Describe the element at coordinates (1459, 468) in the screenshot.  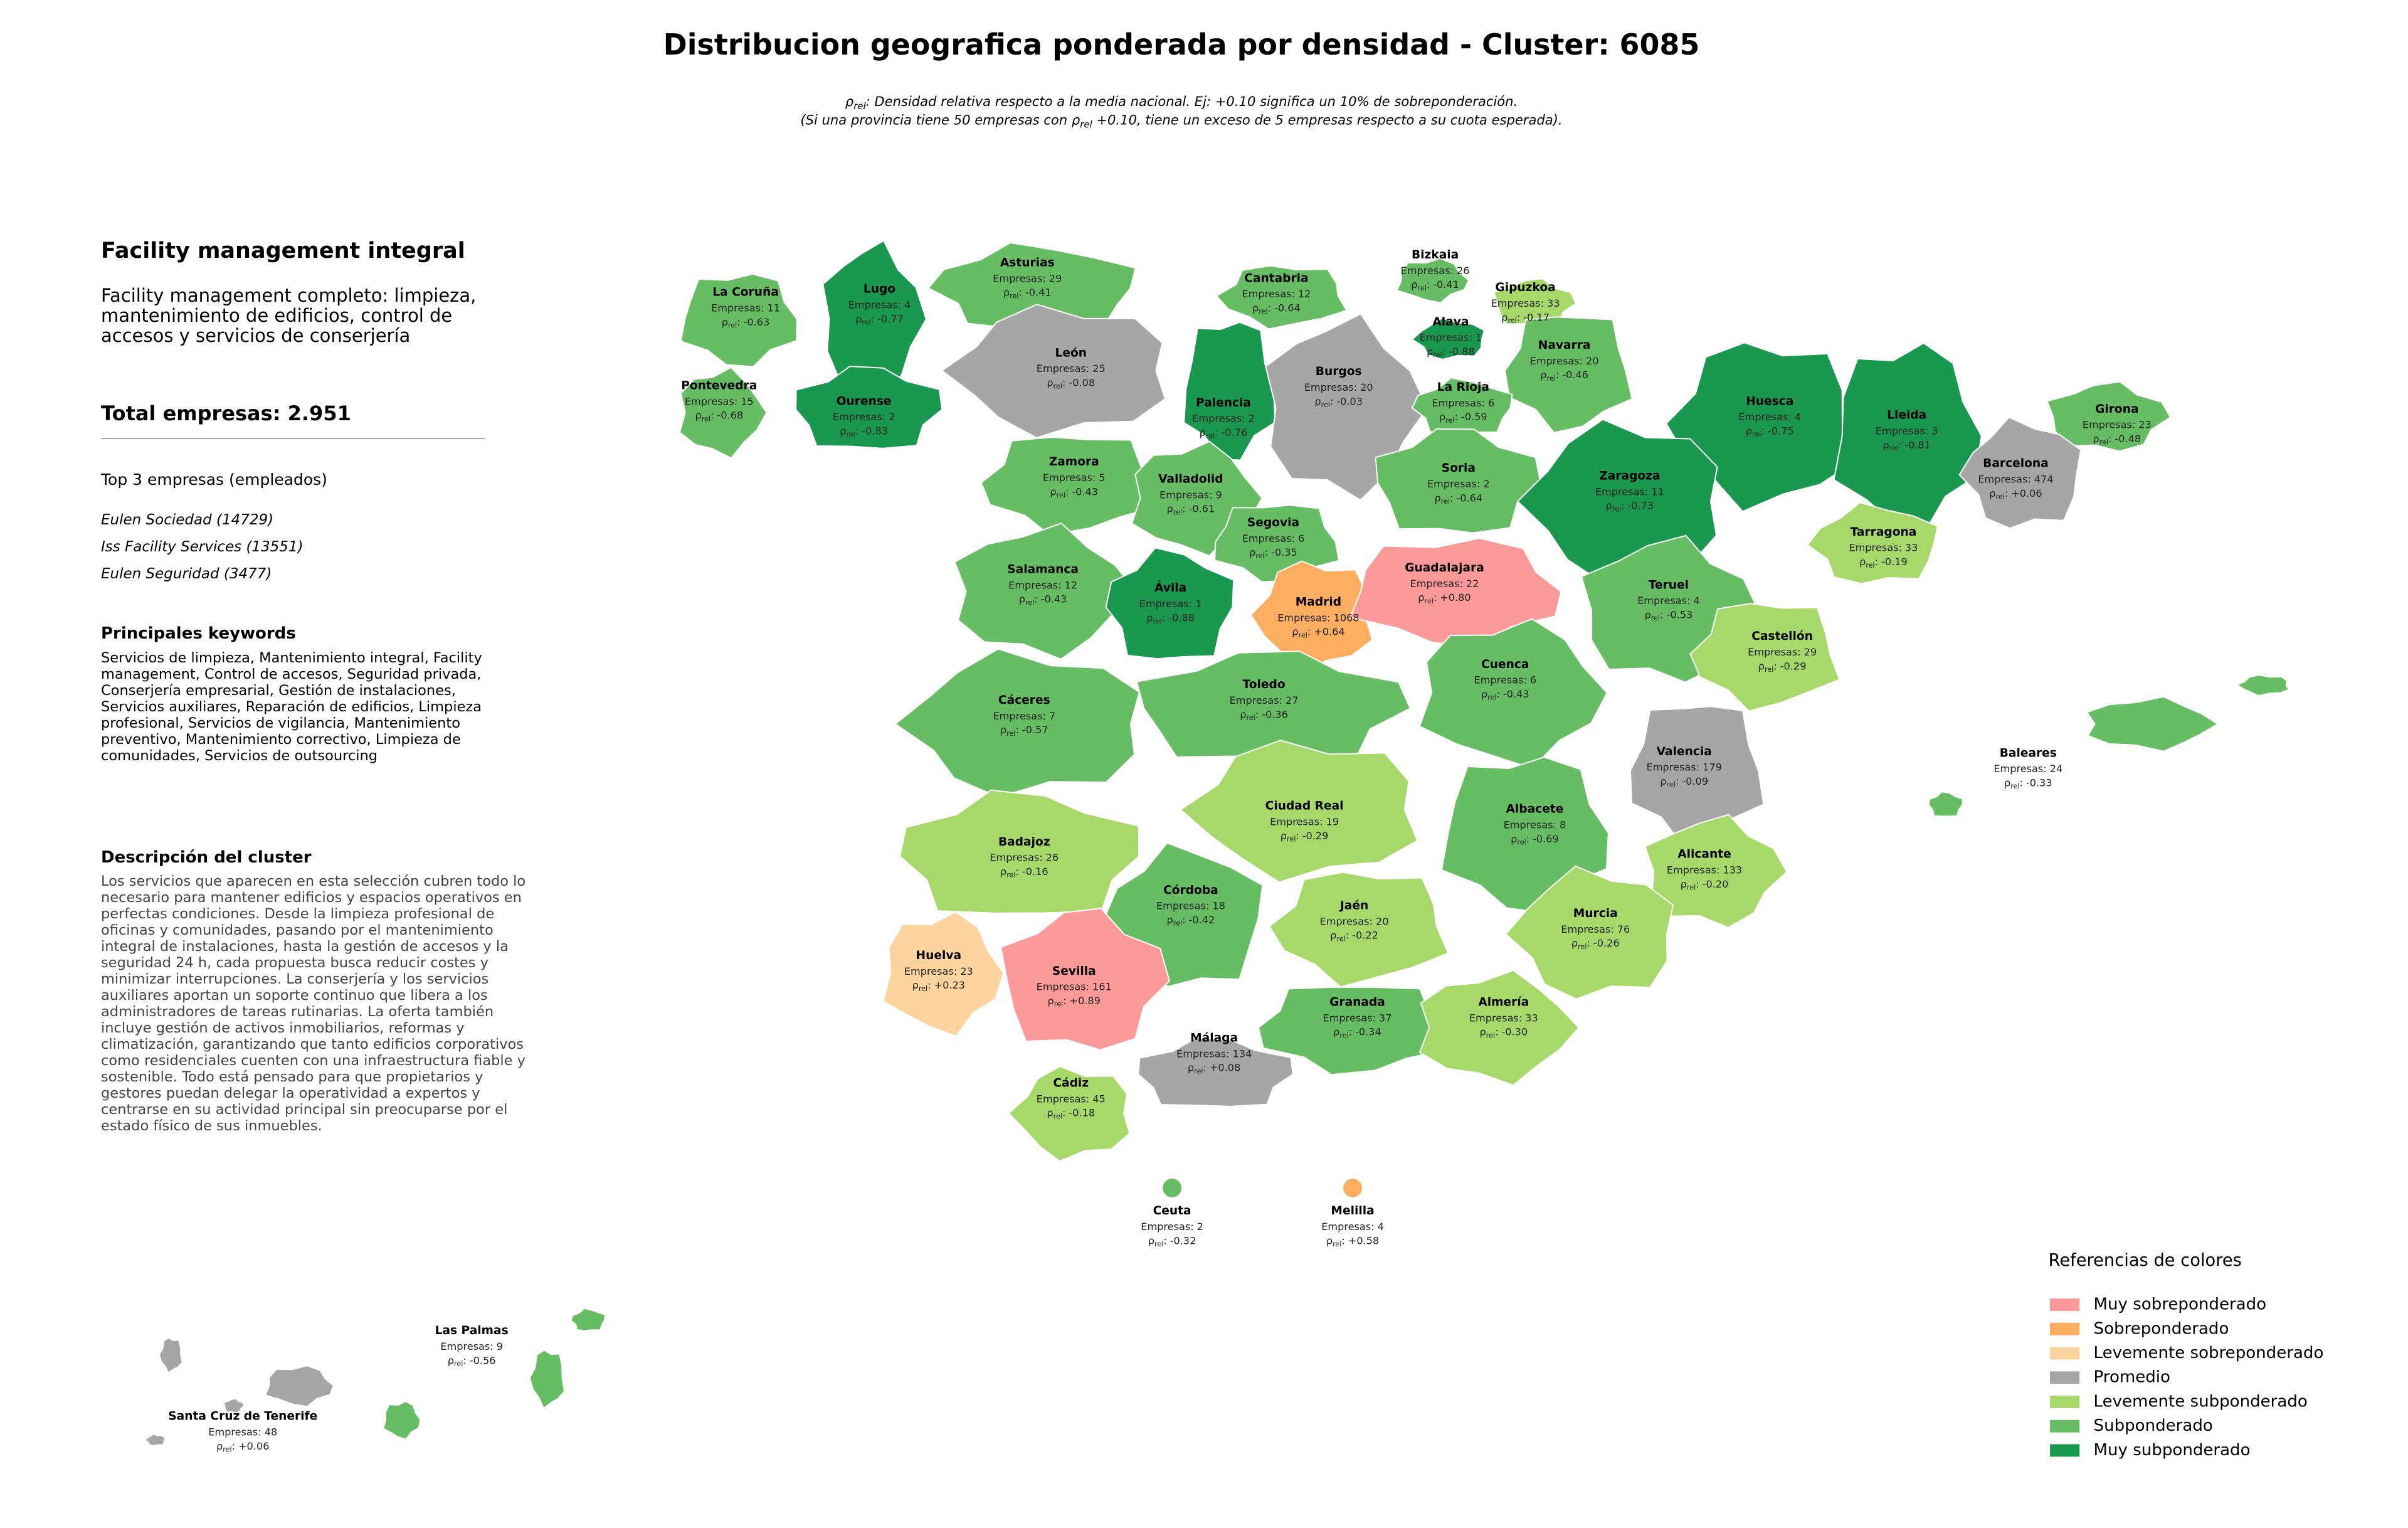
I see `province-name: Soria` at that location.